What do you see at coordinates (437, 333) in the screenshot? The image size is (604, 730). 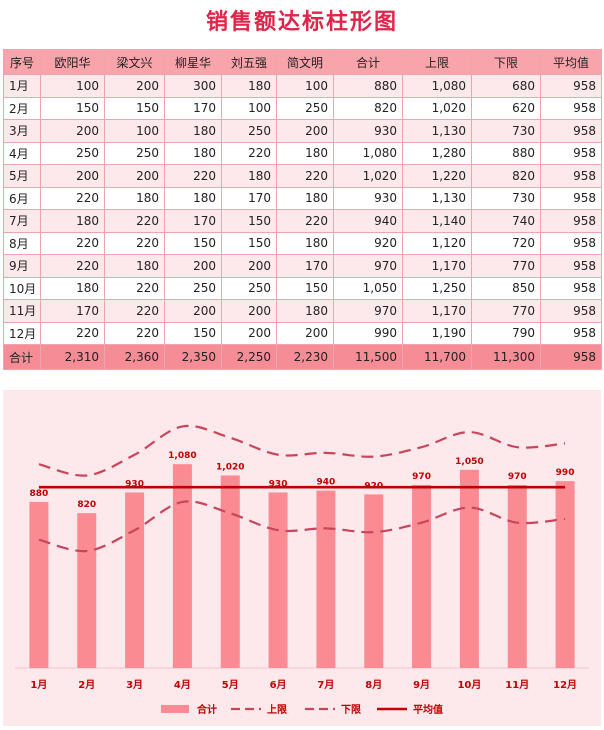 I see `table-cell: 1,190` at bounding box center [437, 333].